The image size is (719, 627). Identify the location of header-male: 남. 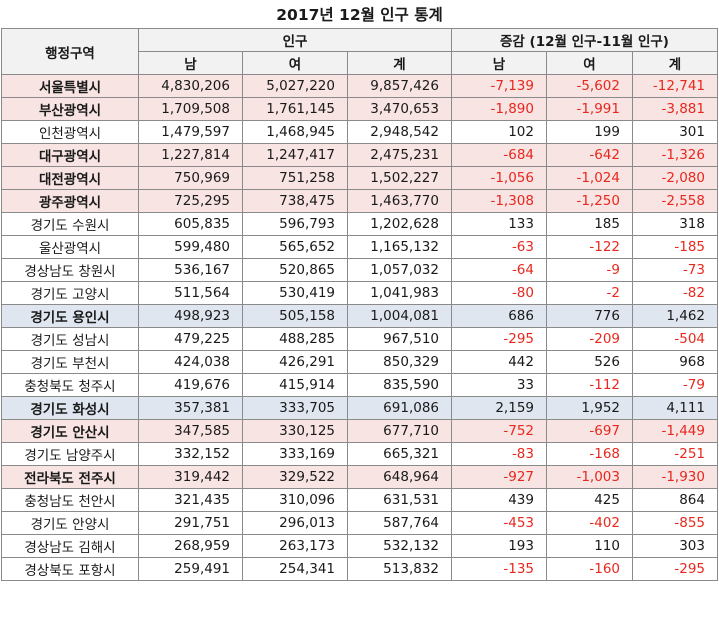
(190, 63).